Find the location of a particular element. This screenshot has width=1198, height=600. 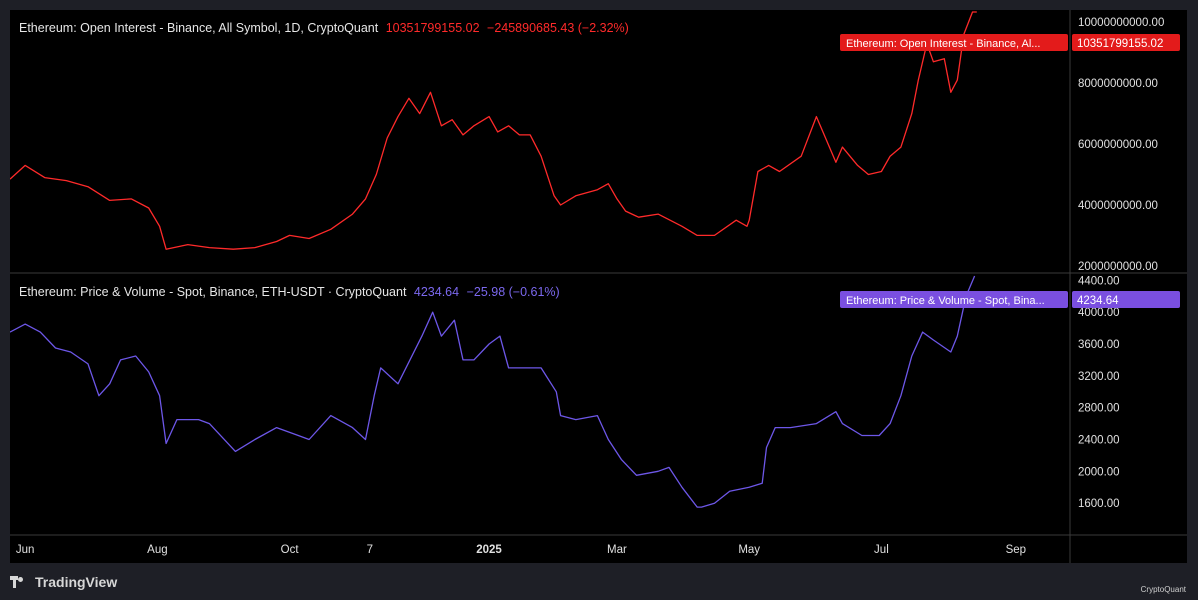

price-legend-change: −25.98 (−0.61%) is located at coordinates (513, 292).